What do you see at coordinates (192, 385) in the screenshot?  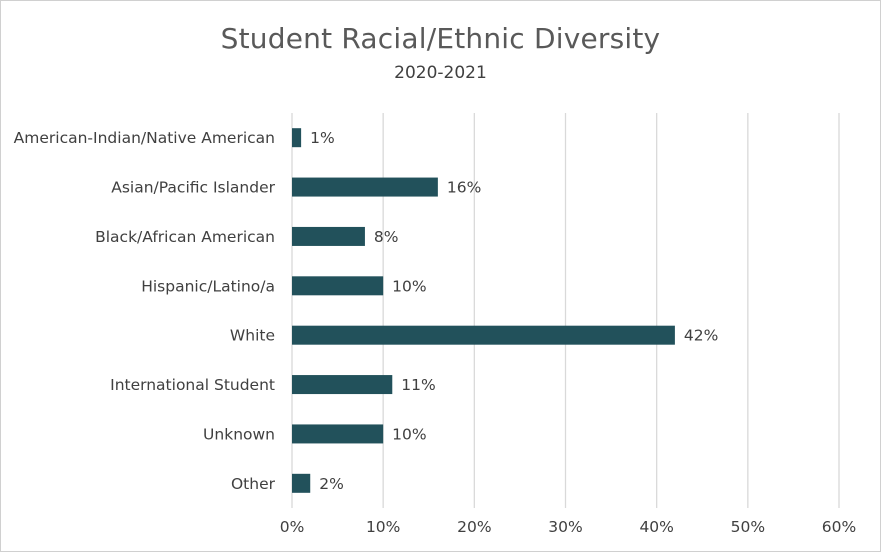 I see `category-label: International Student` at bounding box center [192, 385].